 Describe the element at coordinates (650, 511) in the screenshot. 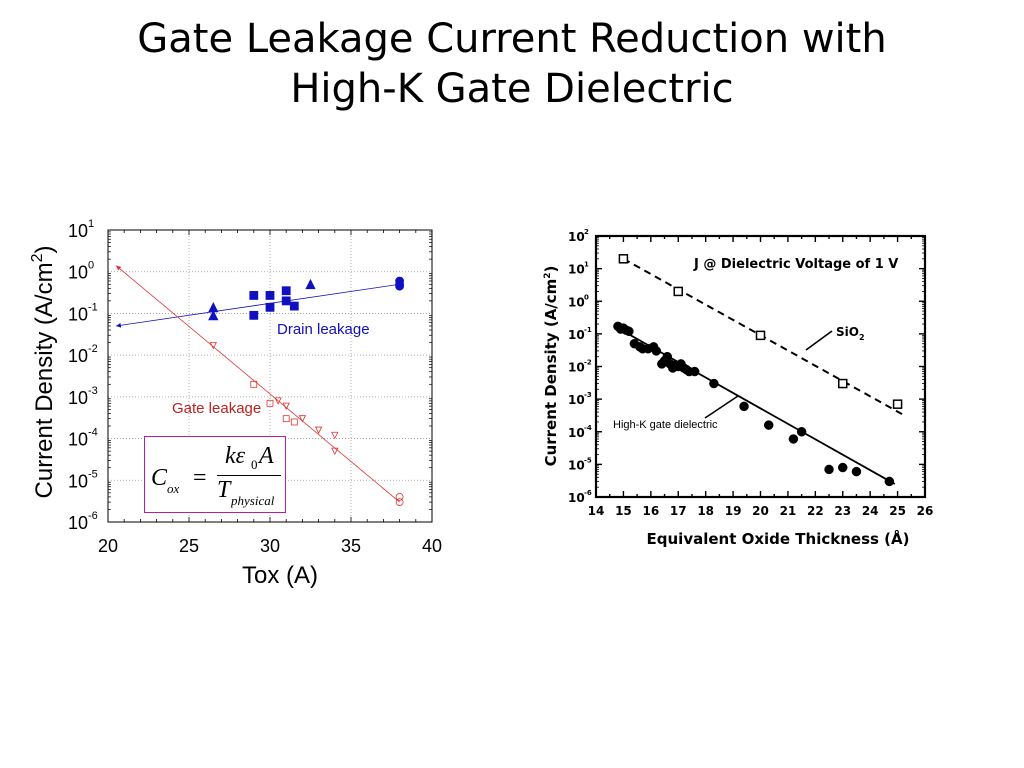

I see `x-tick-label: 16` at that location.